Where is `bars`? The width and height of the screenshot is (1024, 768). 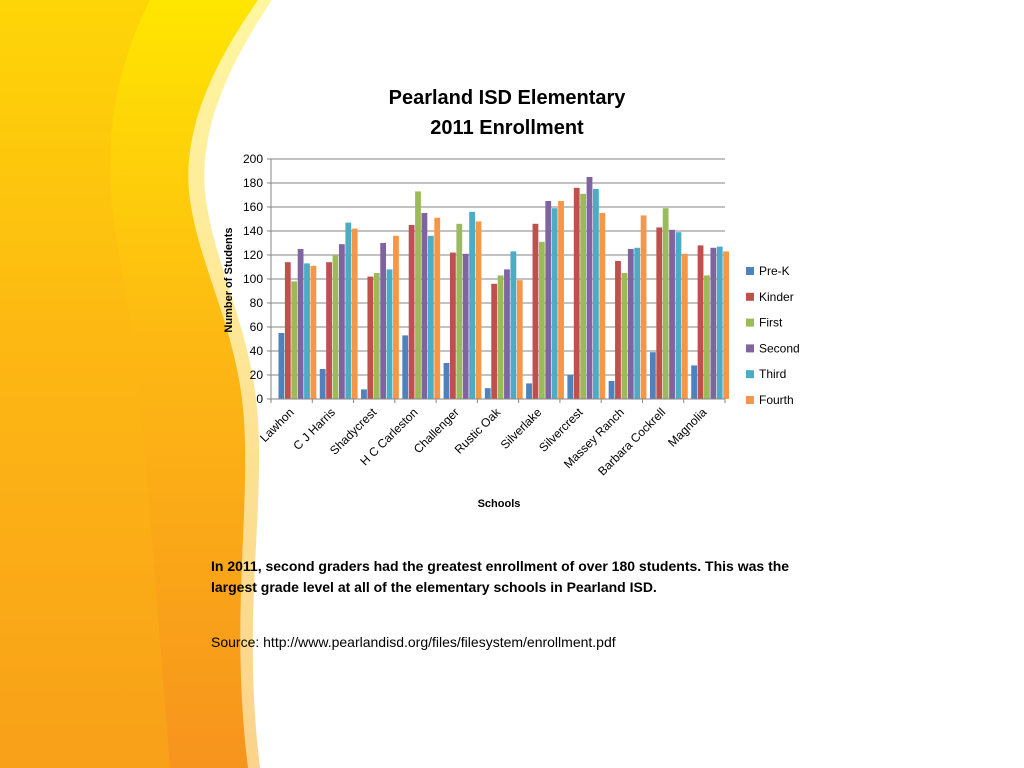 bars is located at coordinates (504, 288).